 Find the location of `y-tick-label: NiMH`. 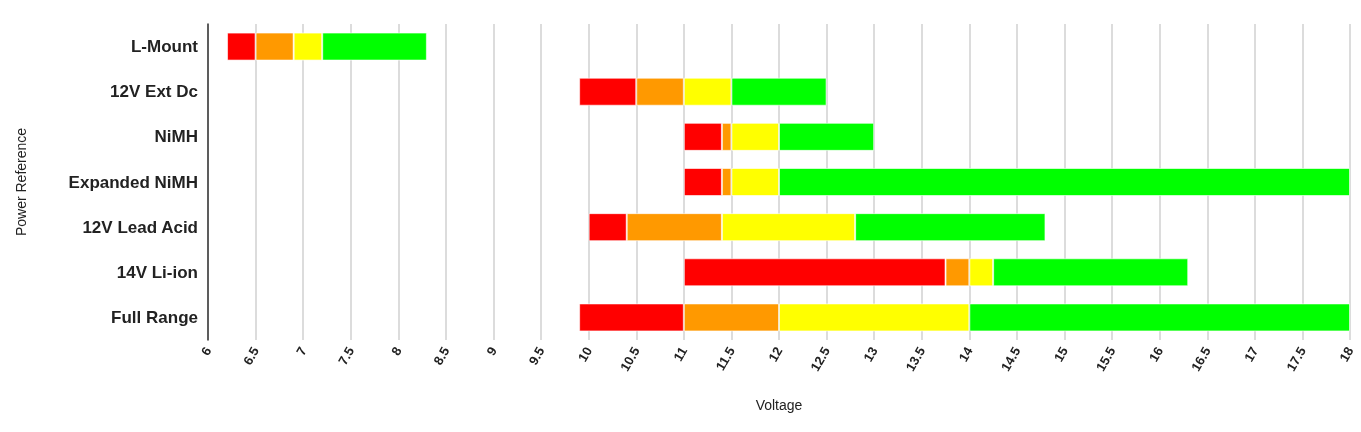

y-tick-label: NiMH is located at coordinates (176, 137).